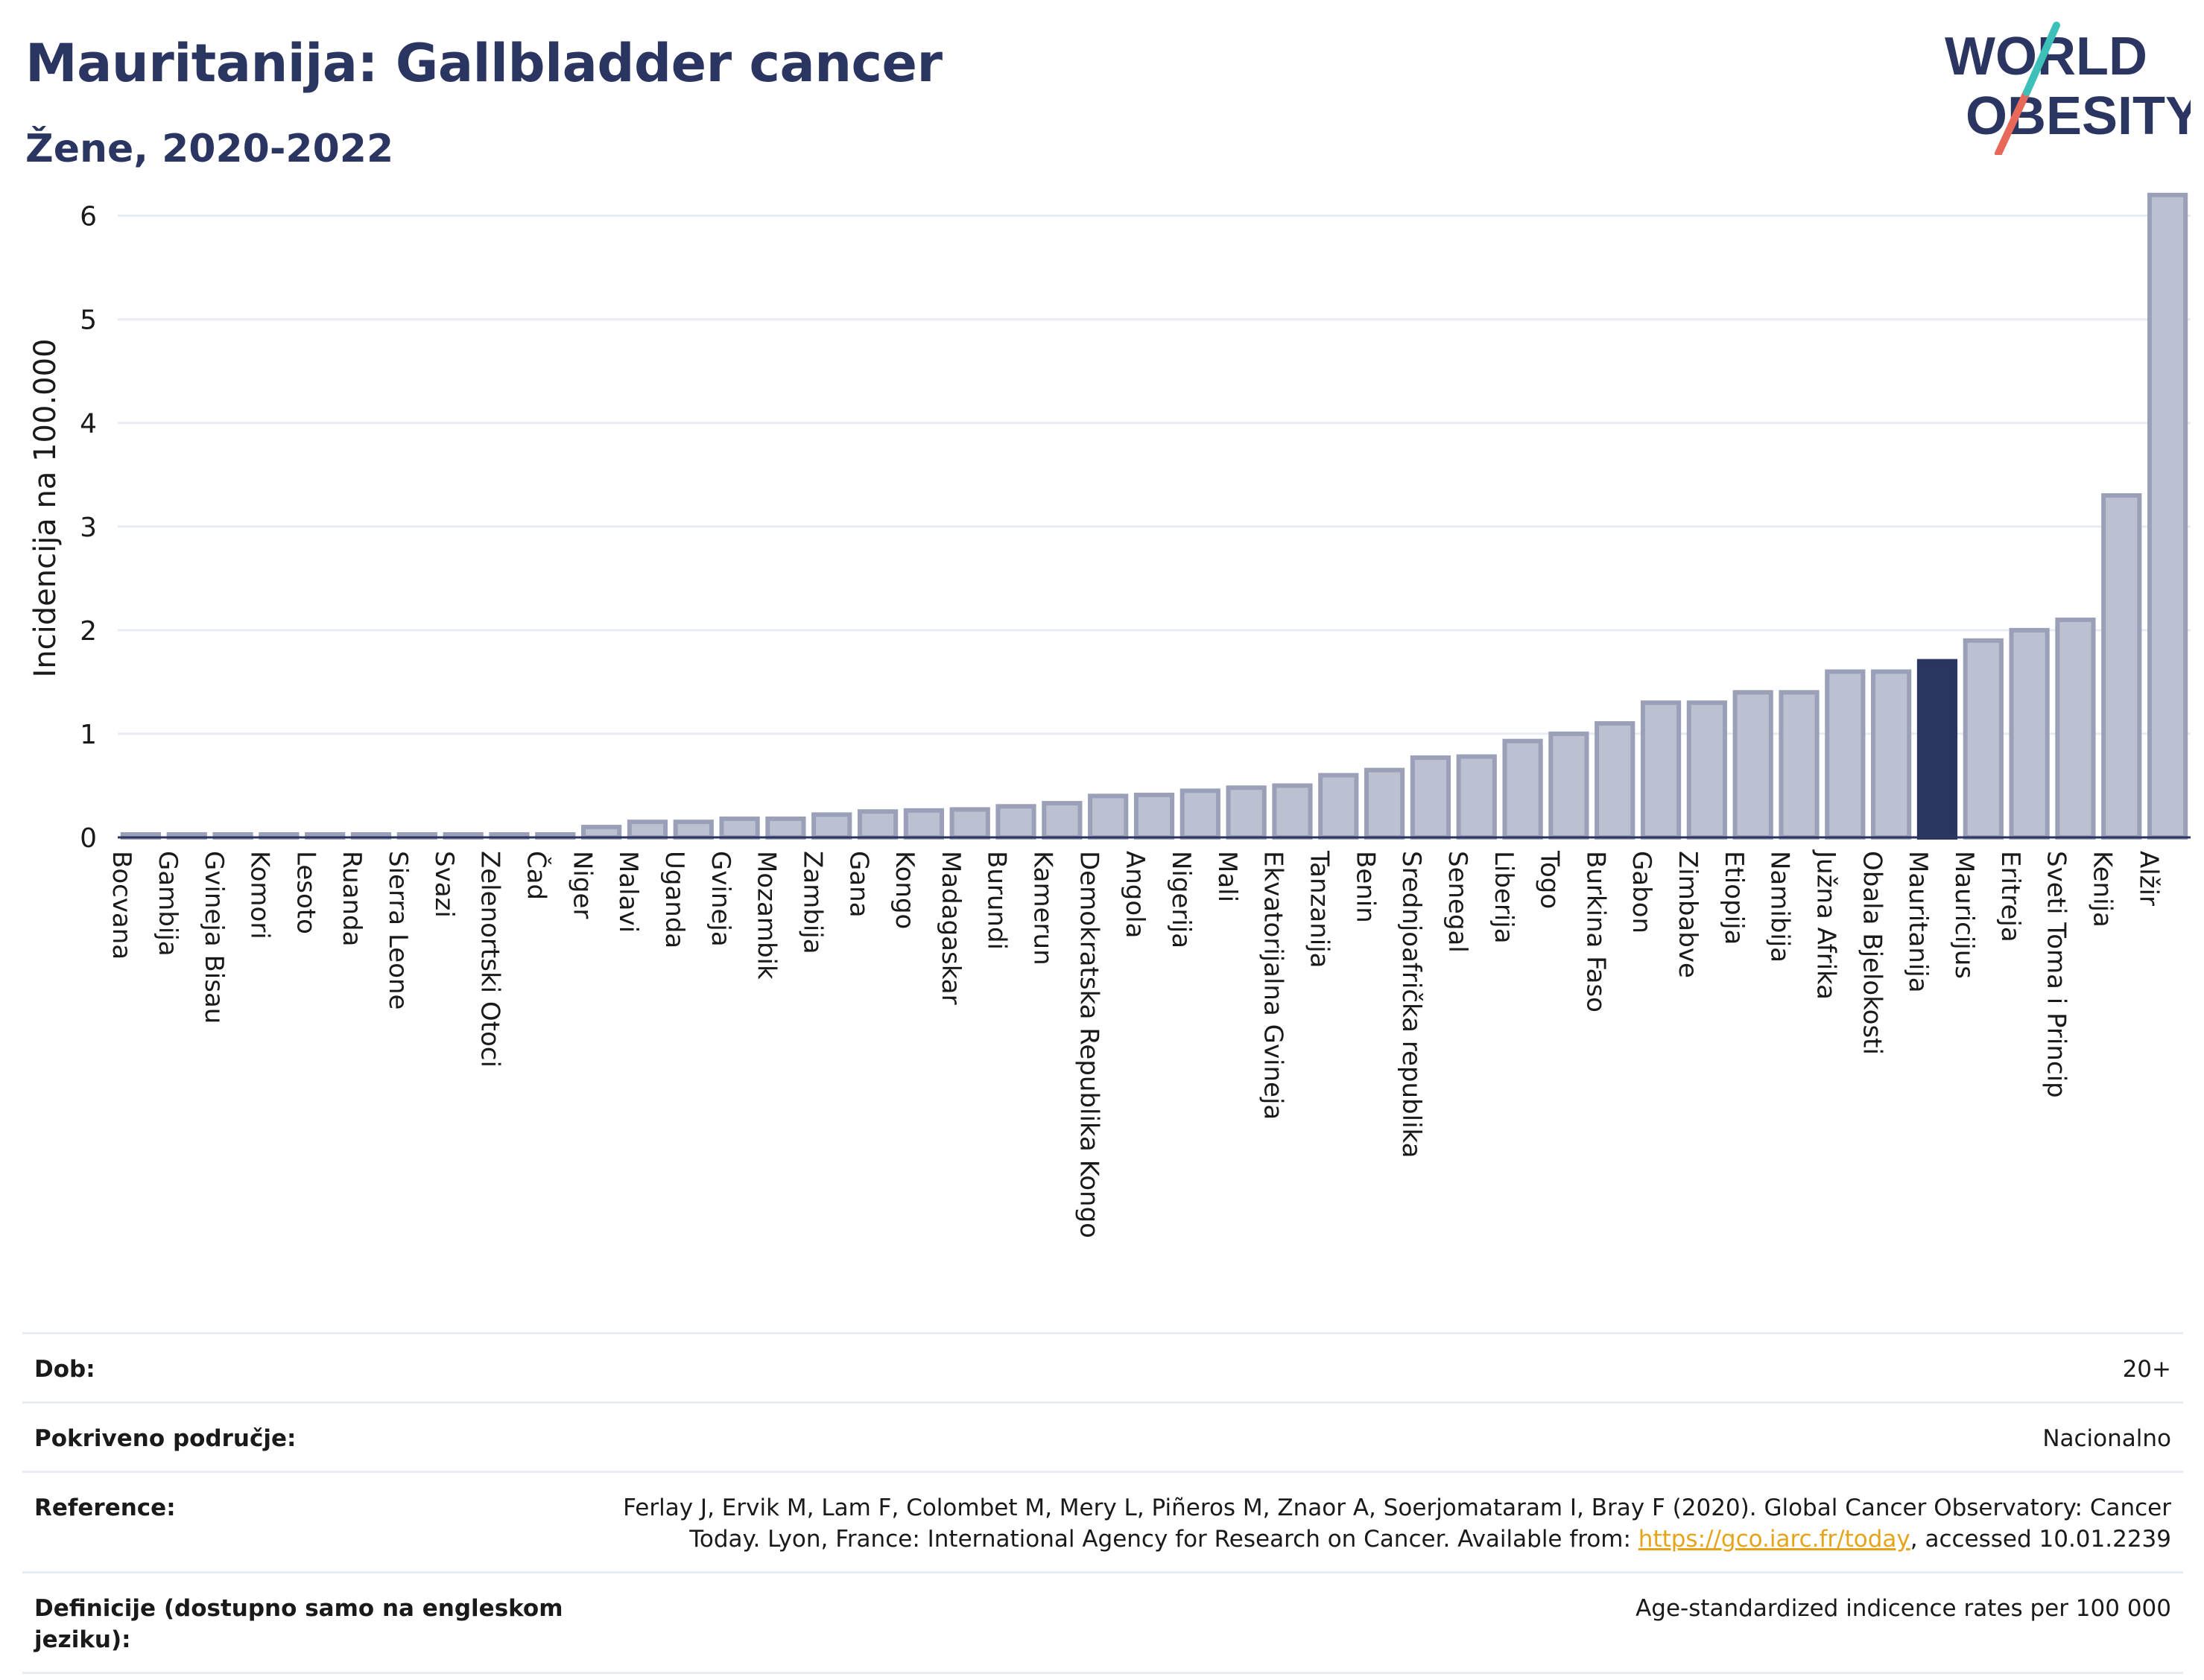 This screenshot has height=1680, width=2204. Describe the element at coordinates (1752, 765) in the screenshot. I see `bar-etiopija` at that location.